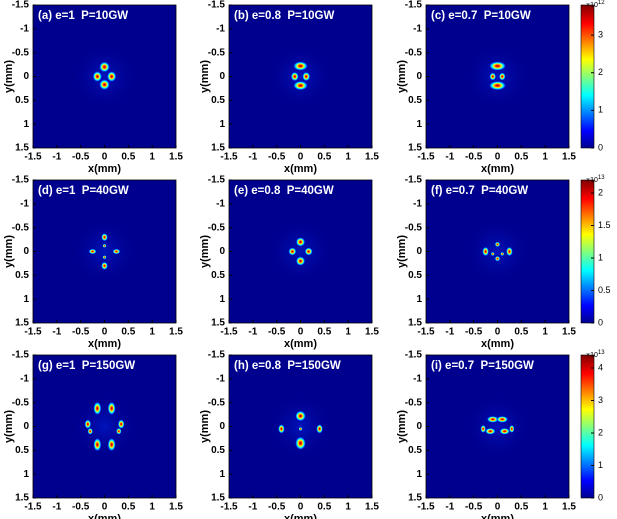 The height and width of the screenshot is (519, 617). I want to click on panel-title: (i) e=0.7 P=150GW, so click(482, 366).